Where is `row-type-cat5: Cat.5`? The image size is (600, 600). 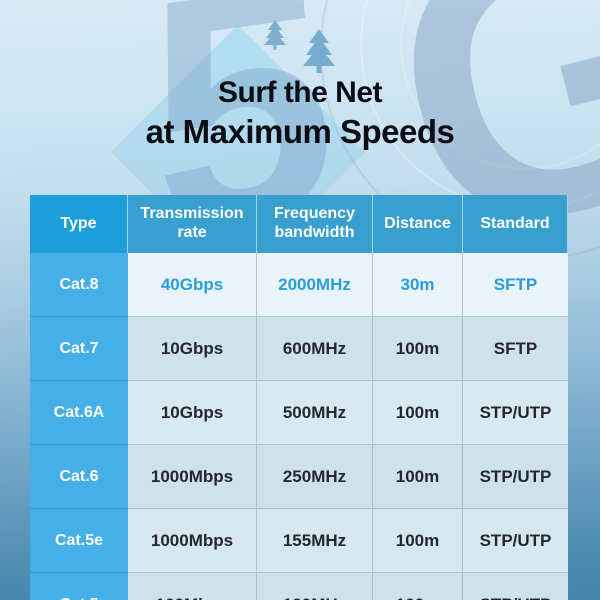 row-type-cat5: Cat.5 is located at coordinates (79, 586).